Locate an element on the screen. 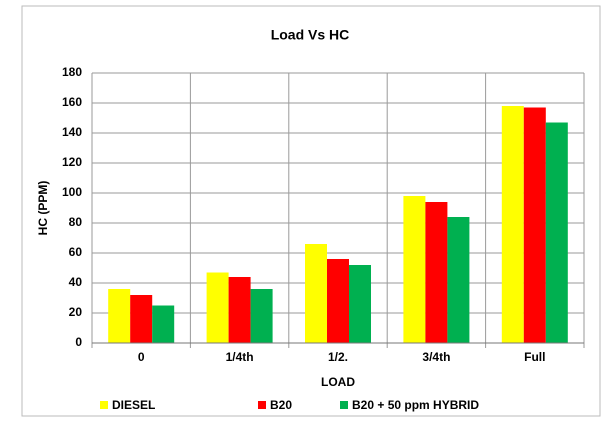 Image resolution: width=604 pixels, height=422 pixels. y-tick-label: 80 is located at coordinates (76, 222).